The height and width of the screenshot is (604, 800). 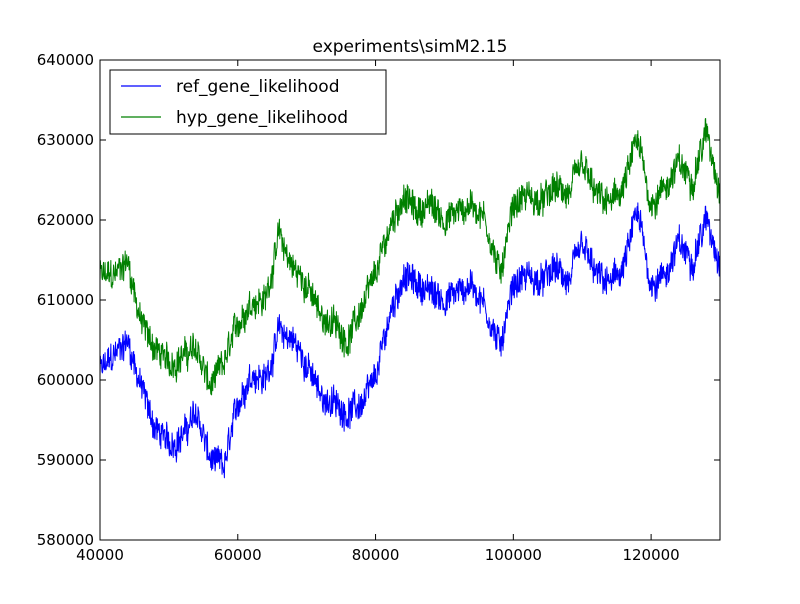 I want to click on chart-title: experiments\simM2.15, so click(x=410, y=47).